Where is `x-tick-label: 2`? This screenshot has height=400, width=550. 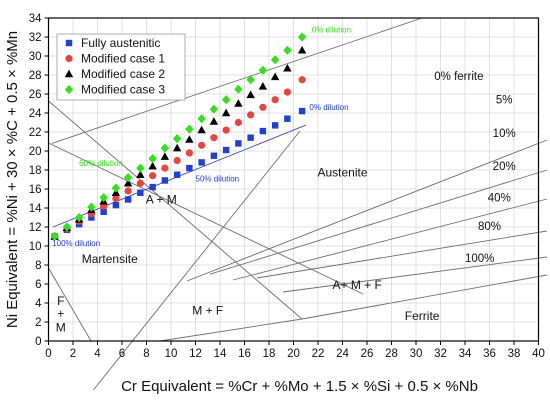 x-tick-label: 2 is located at coordinates (73, 354).